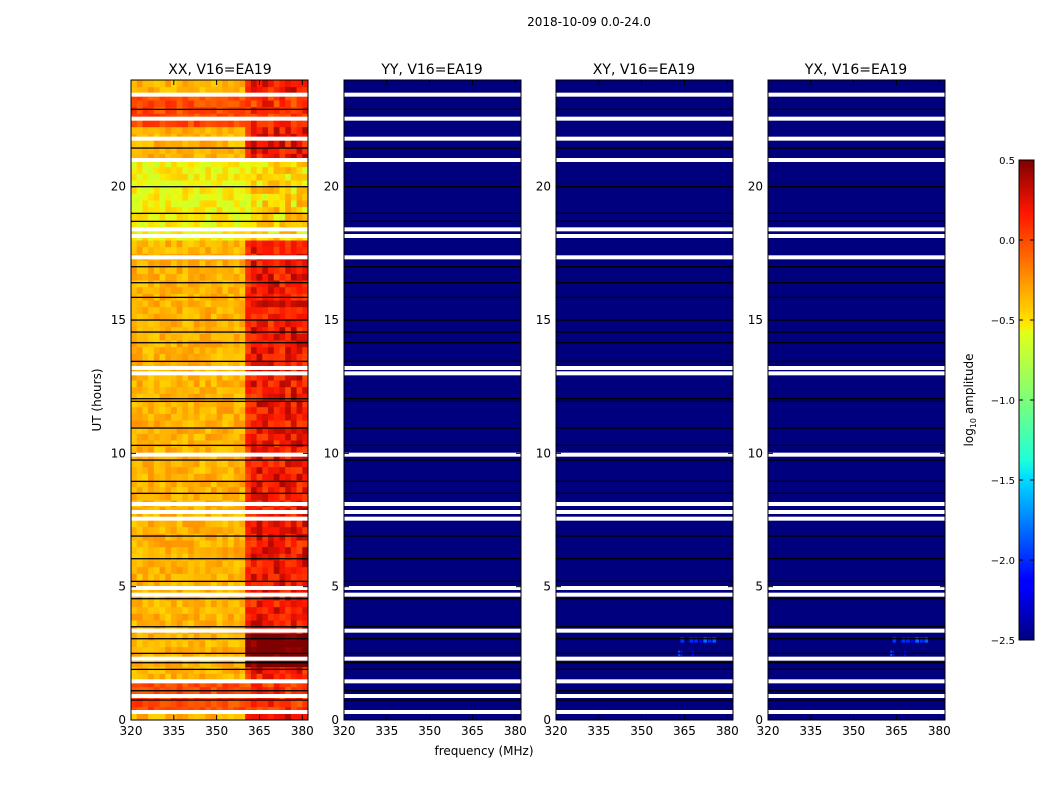 This screenshot has width=1050, height=800. What do you see at coordinates (768, 731) in the screenshot?
I see `x-tick-label: 320` at bounding box center [768, 731].